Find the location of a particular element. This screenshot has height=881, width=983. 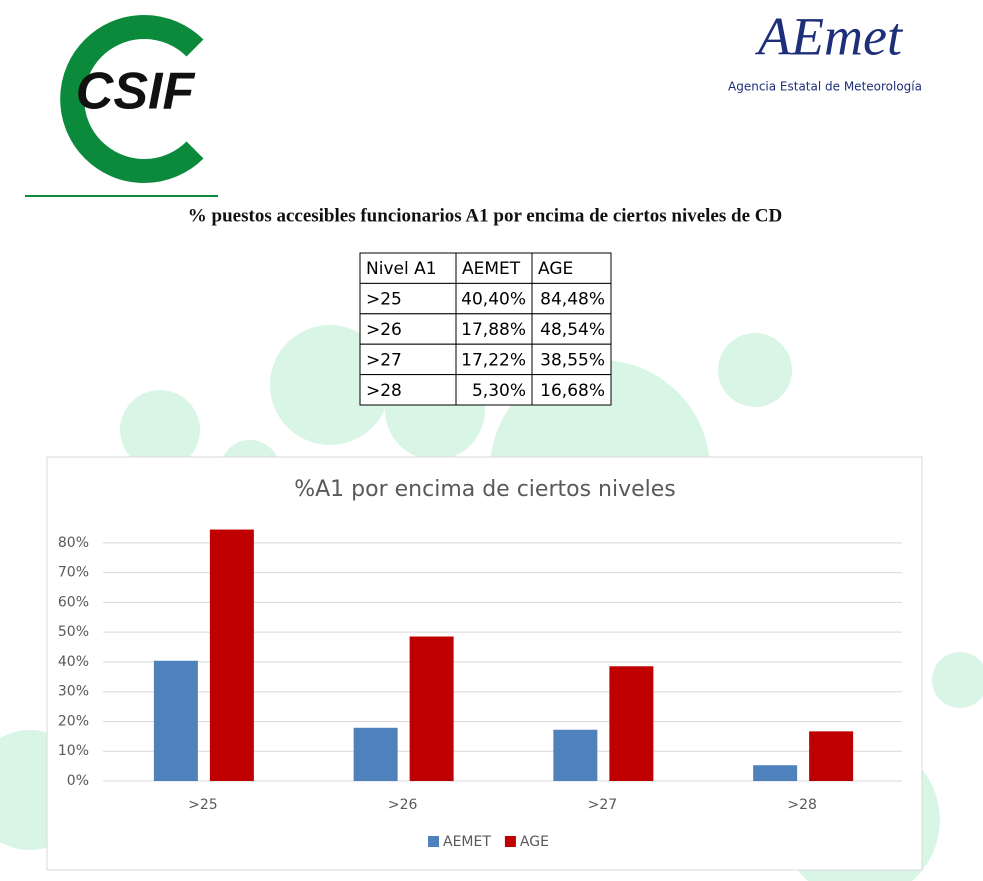

table-cell-text: 17,88% is located at coordinates (493, 330).